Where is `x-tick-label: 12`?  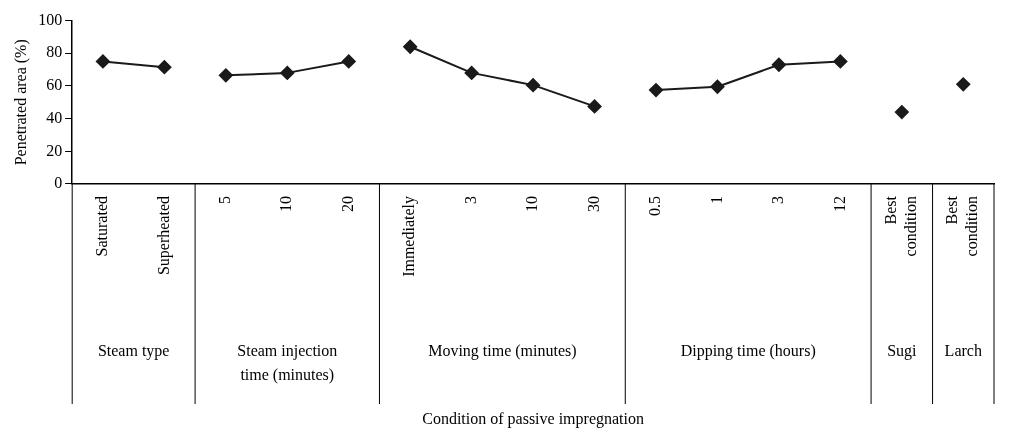
x-tick-label: 12 is located at coordinates (839, 204).